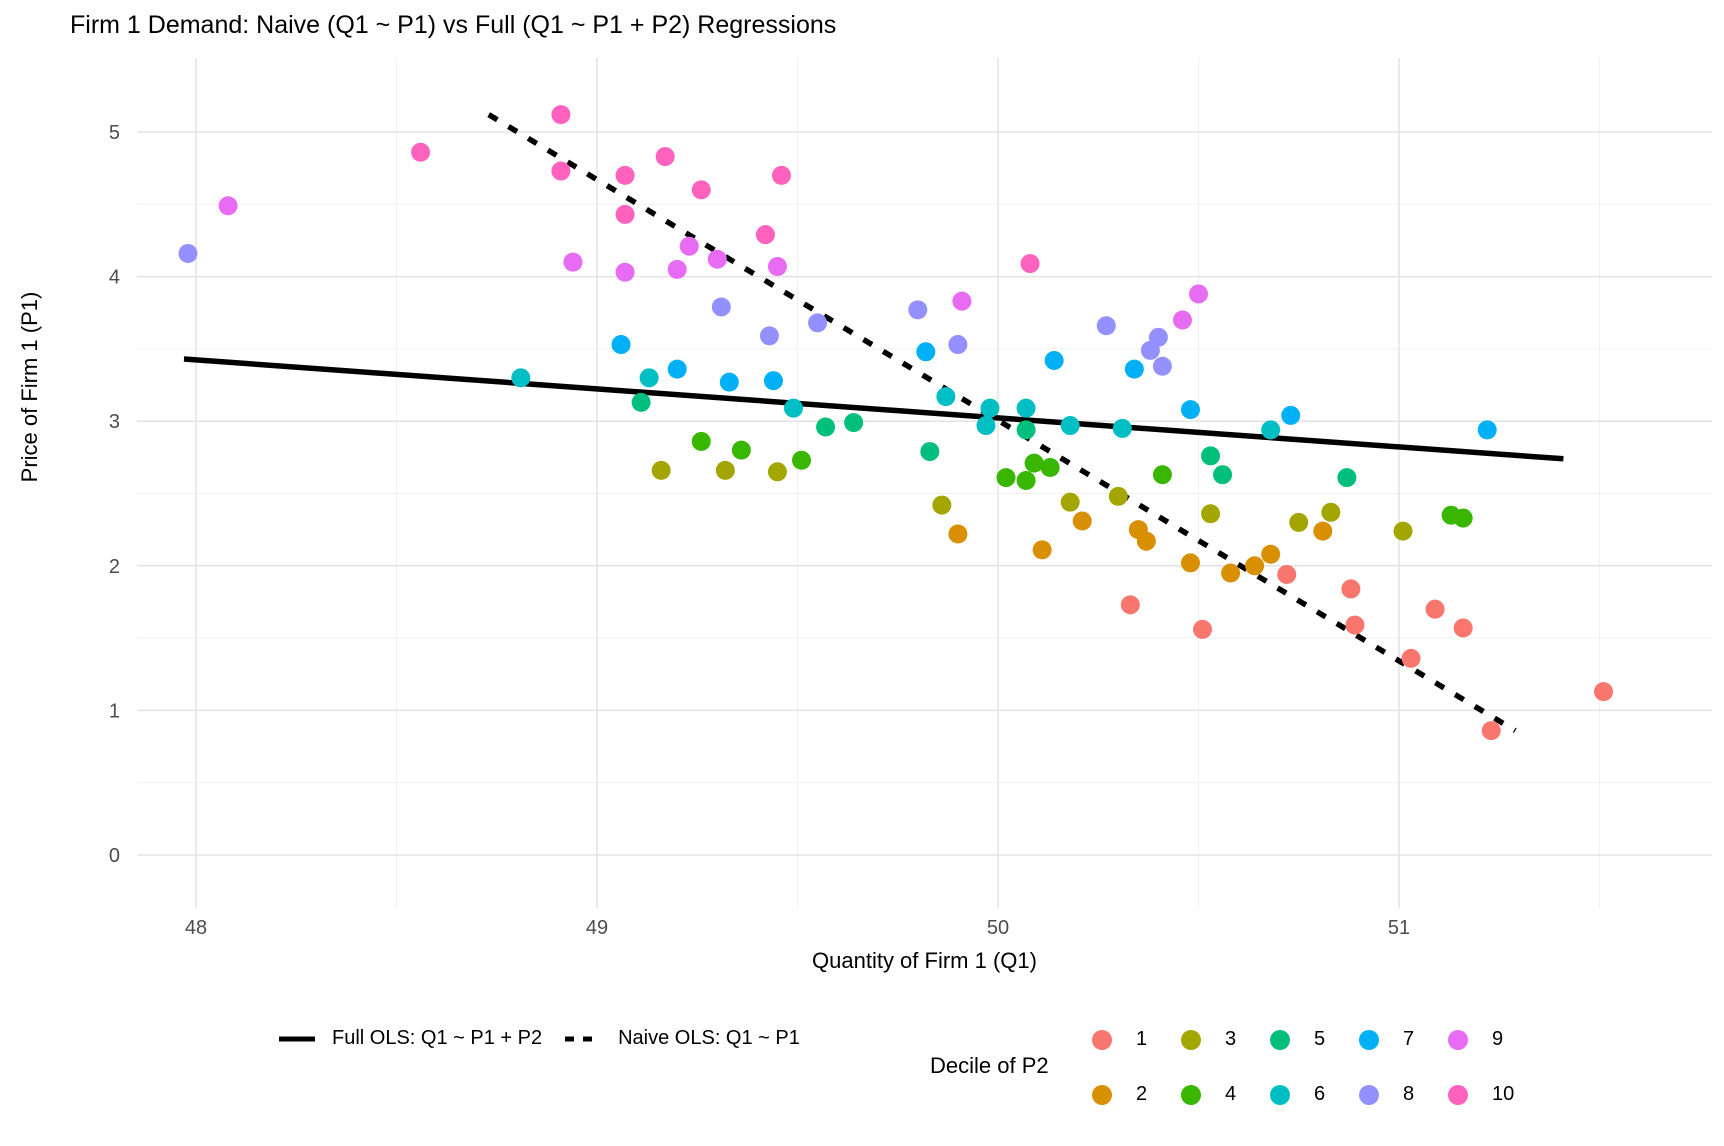  Describe the element at coordinates (1231, 1039) in the screenshot. I see `color-legend-label: 3` at that location.